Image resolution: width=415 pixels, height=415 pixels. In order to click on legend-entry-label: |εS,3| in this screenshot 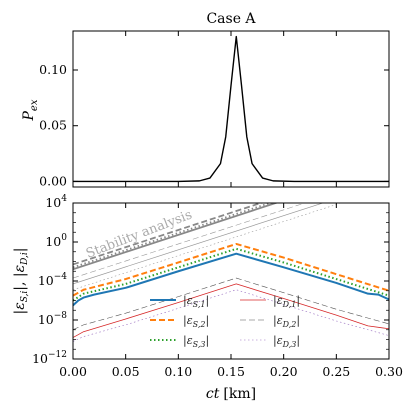, I will do `click(196, 341)`.